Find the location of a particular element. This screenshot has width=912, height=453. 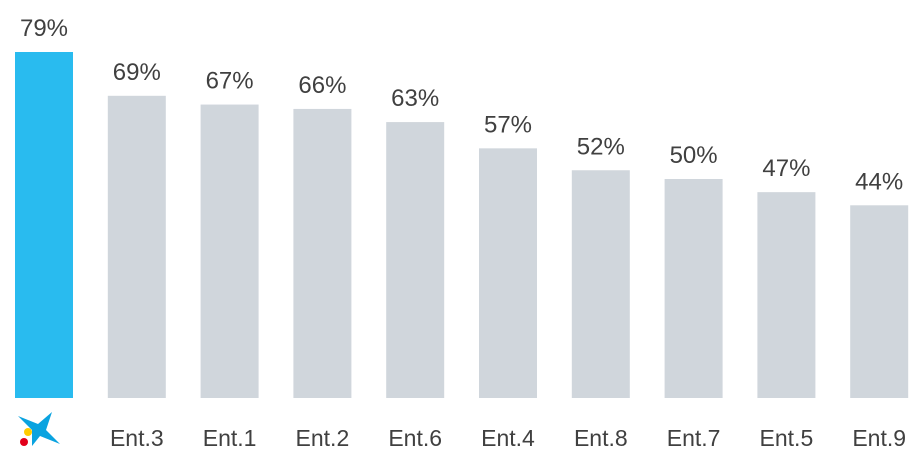

value-label: 47% is located at coordinates (786, 168).